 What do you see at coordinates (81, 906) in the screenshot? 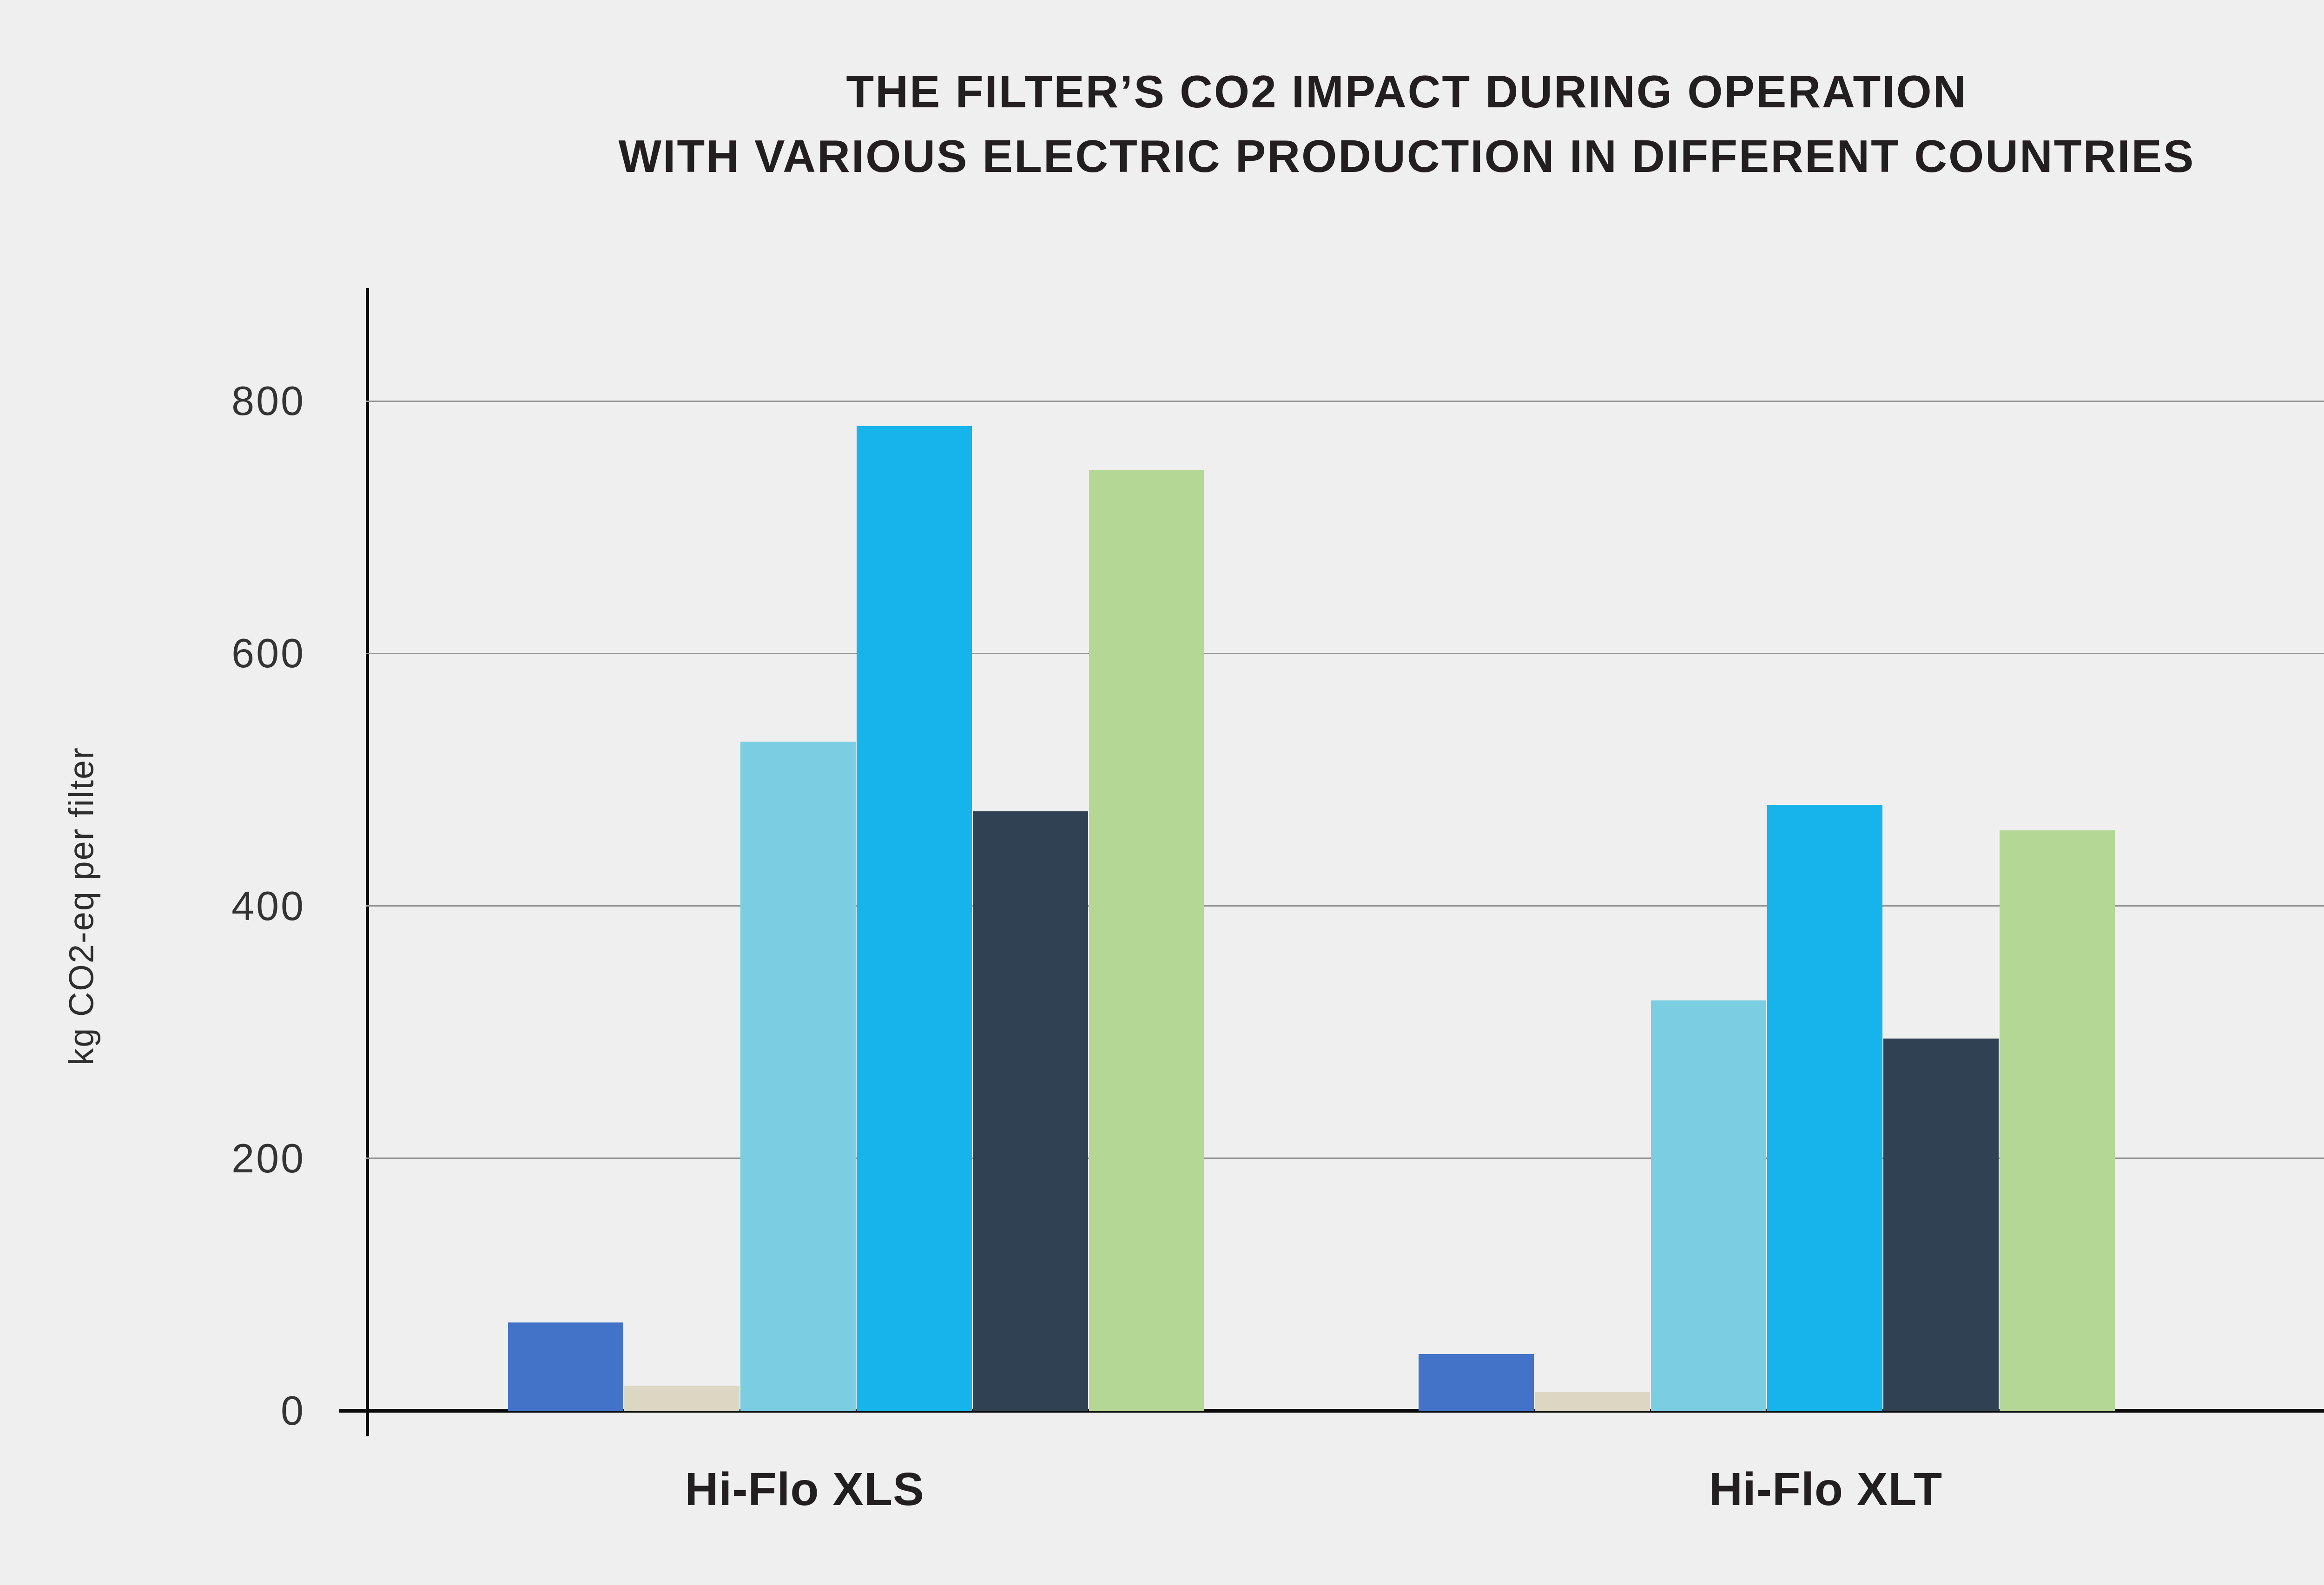
I see `y-axis-title: kg CO2-eq per filter` at bounding box center [81, 906].